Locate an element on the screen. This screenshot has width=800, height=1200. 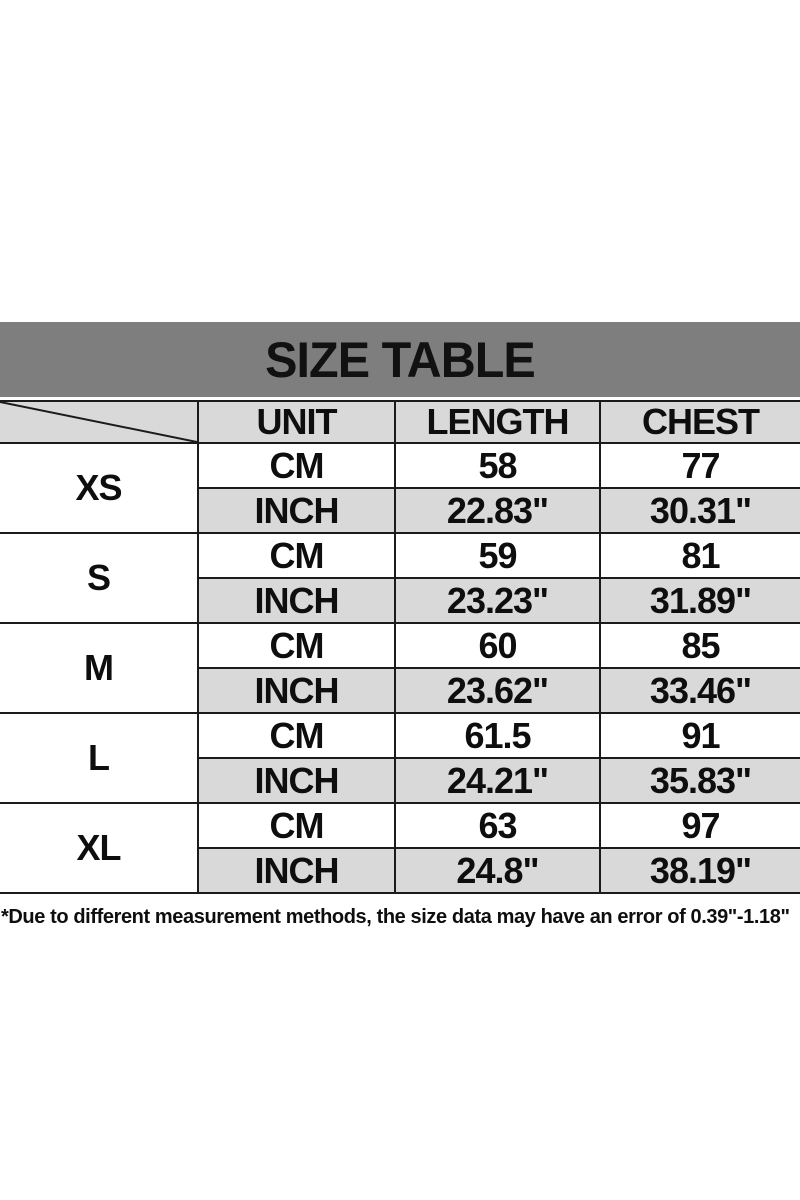
table-row-xs-inch: INCH 22.83" 30.31" is located at coordinates (400, 510).